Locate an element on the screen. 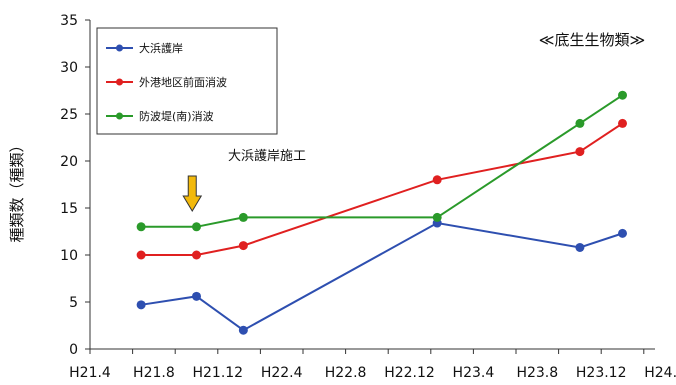 The height and width of the screenshot is (385, 676). y-axis-label: 種類数（種類） is located at coordinates (17, 189).